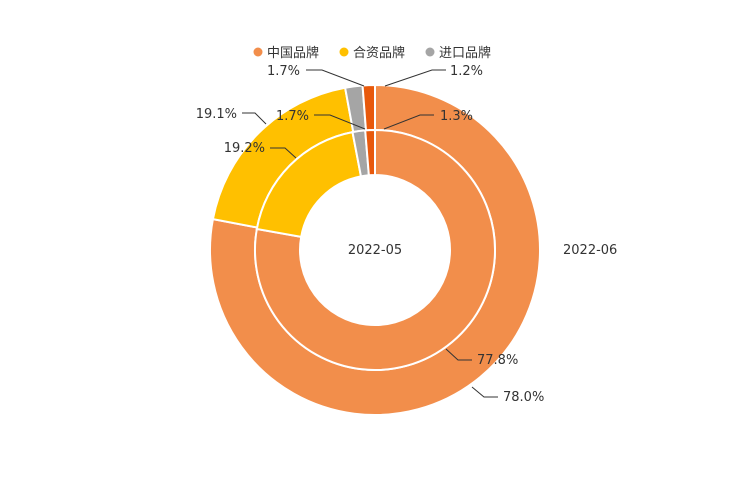  What do you see at coordinates (283, 71) in the screenshot?
I see `label-outer-import: 1.7%` at bounding box center [283, 71].